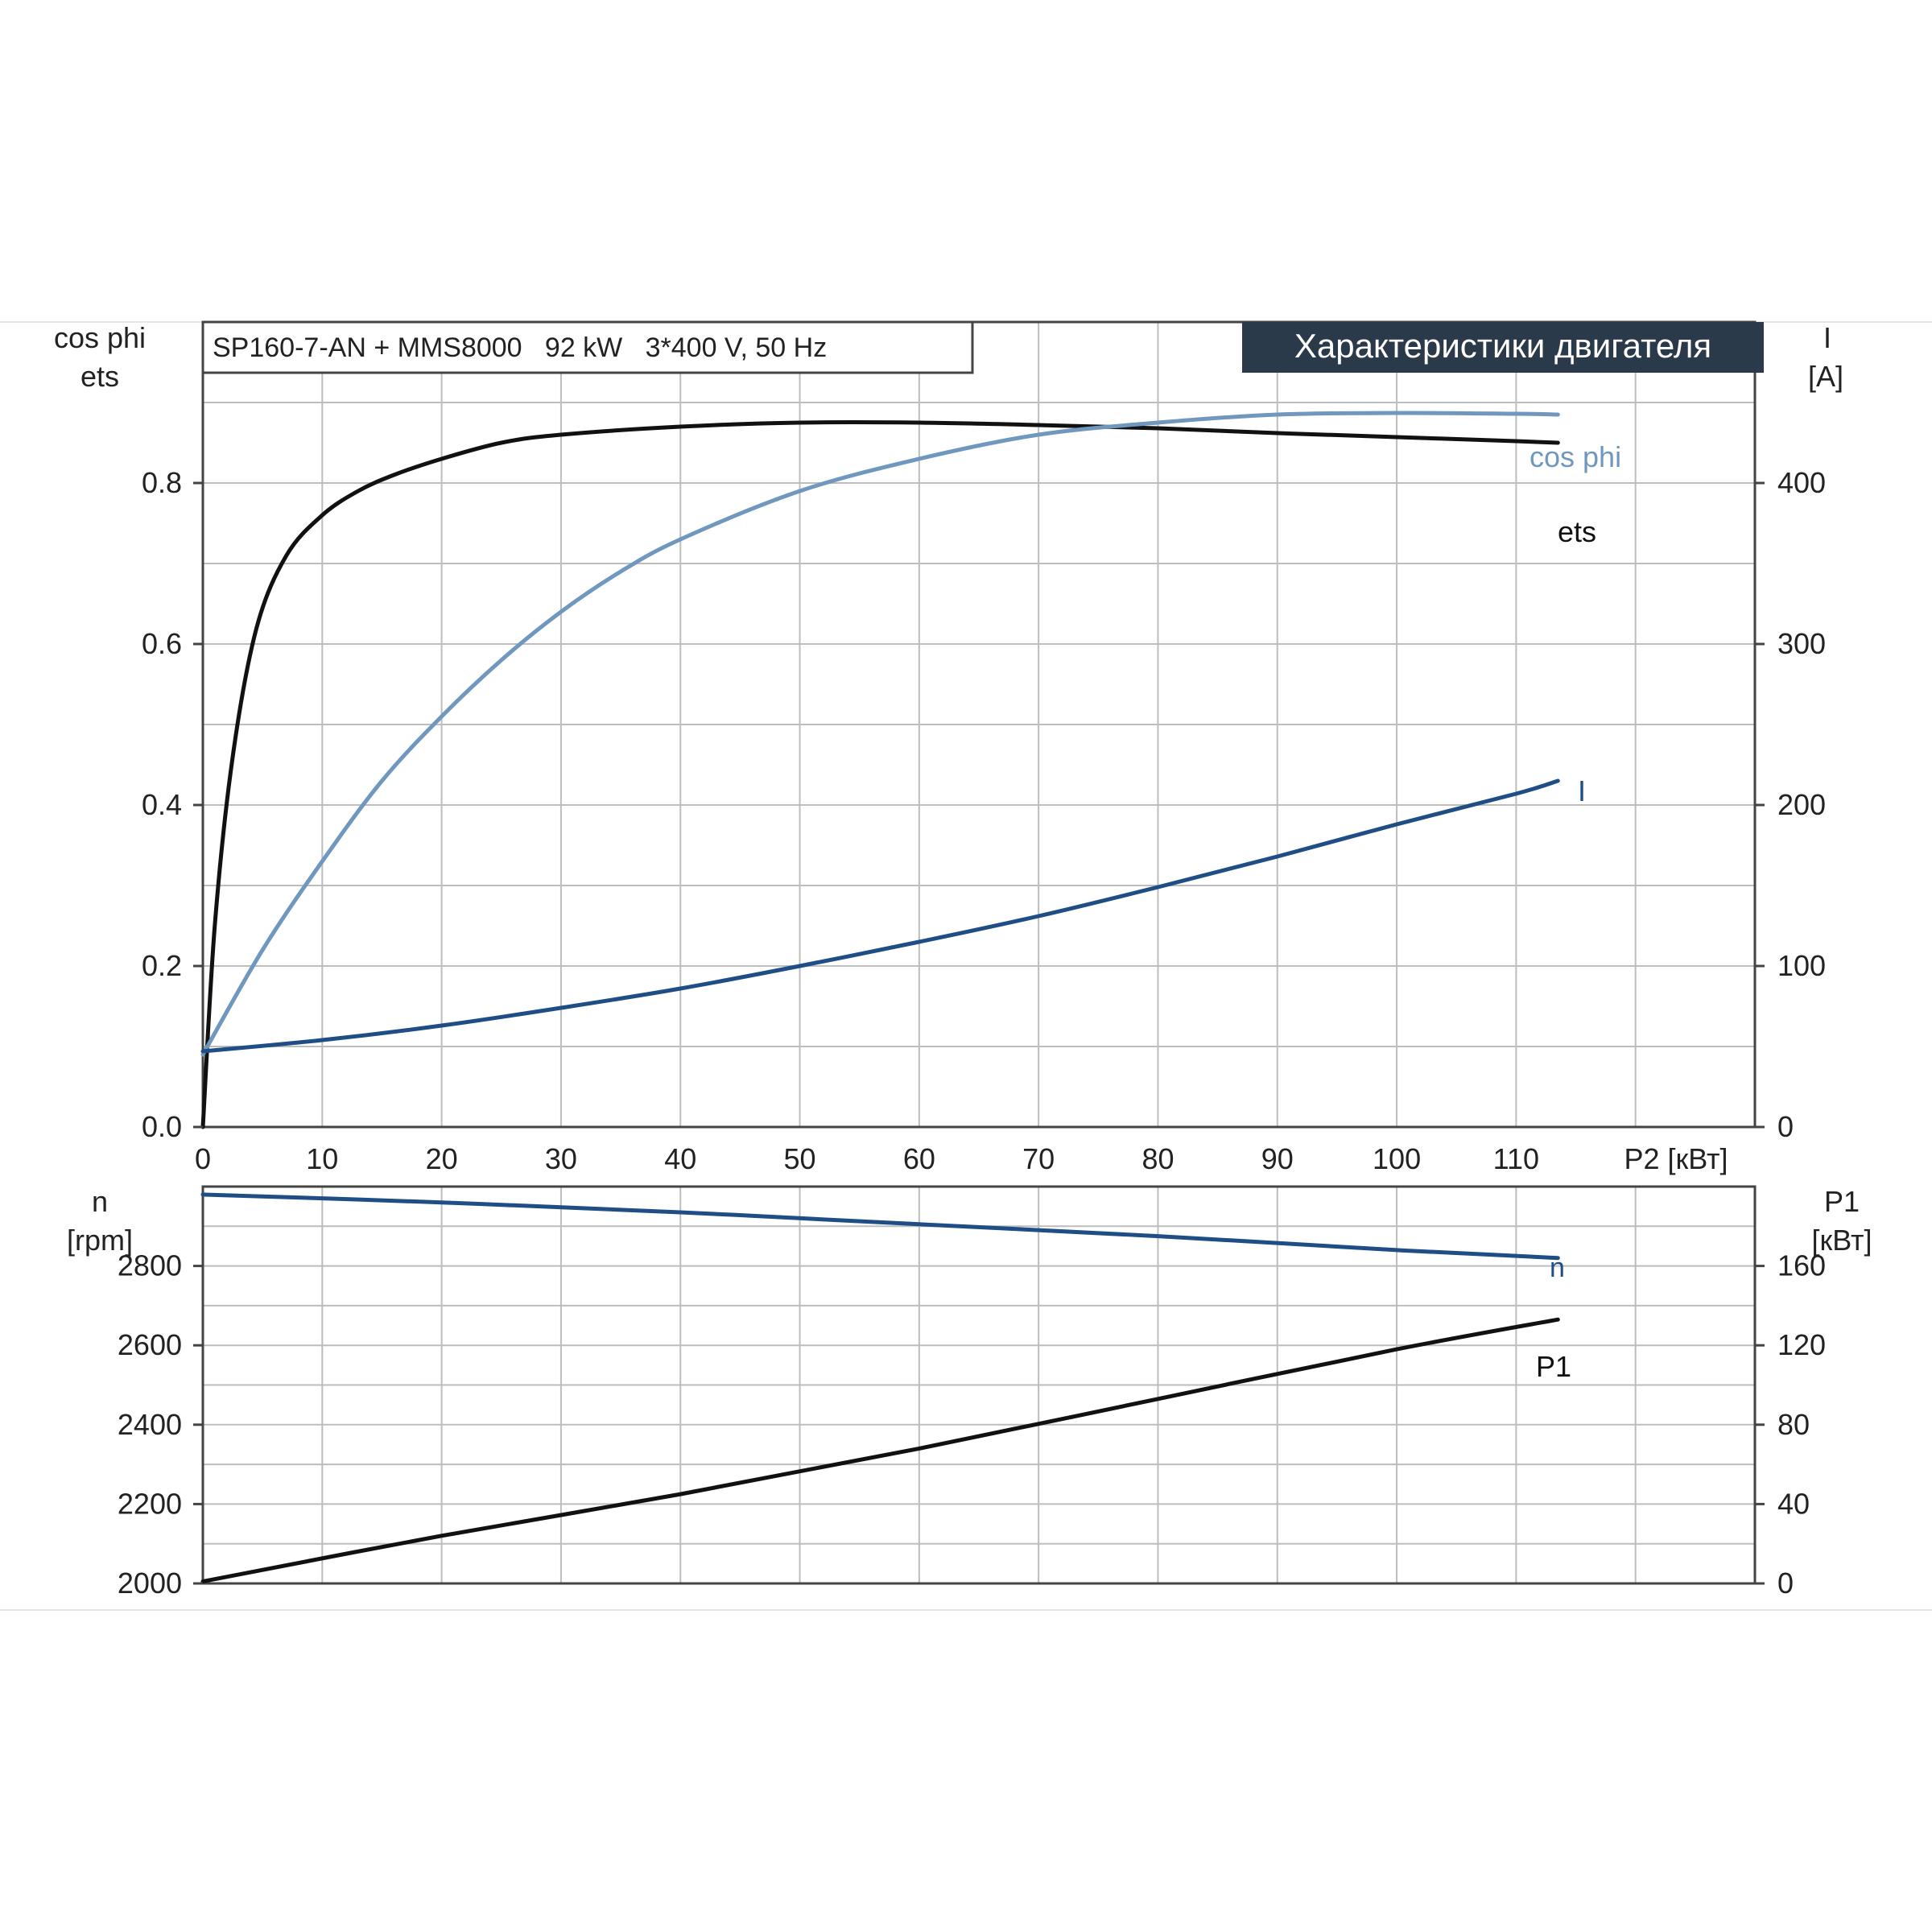 The width and height of the screenshot is (1932, 1932). What do you see at coordinates (442, 1158) in the screenshot?
I see `x-tick-label: 20` at bounding box center [442, 1158].